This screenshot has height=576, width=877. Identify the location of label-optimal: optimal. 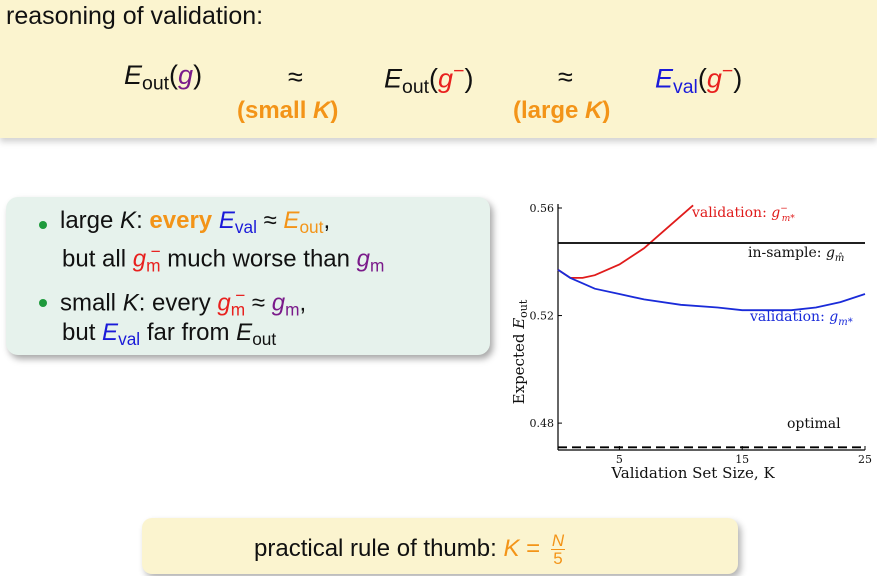
(814, 424).